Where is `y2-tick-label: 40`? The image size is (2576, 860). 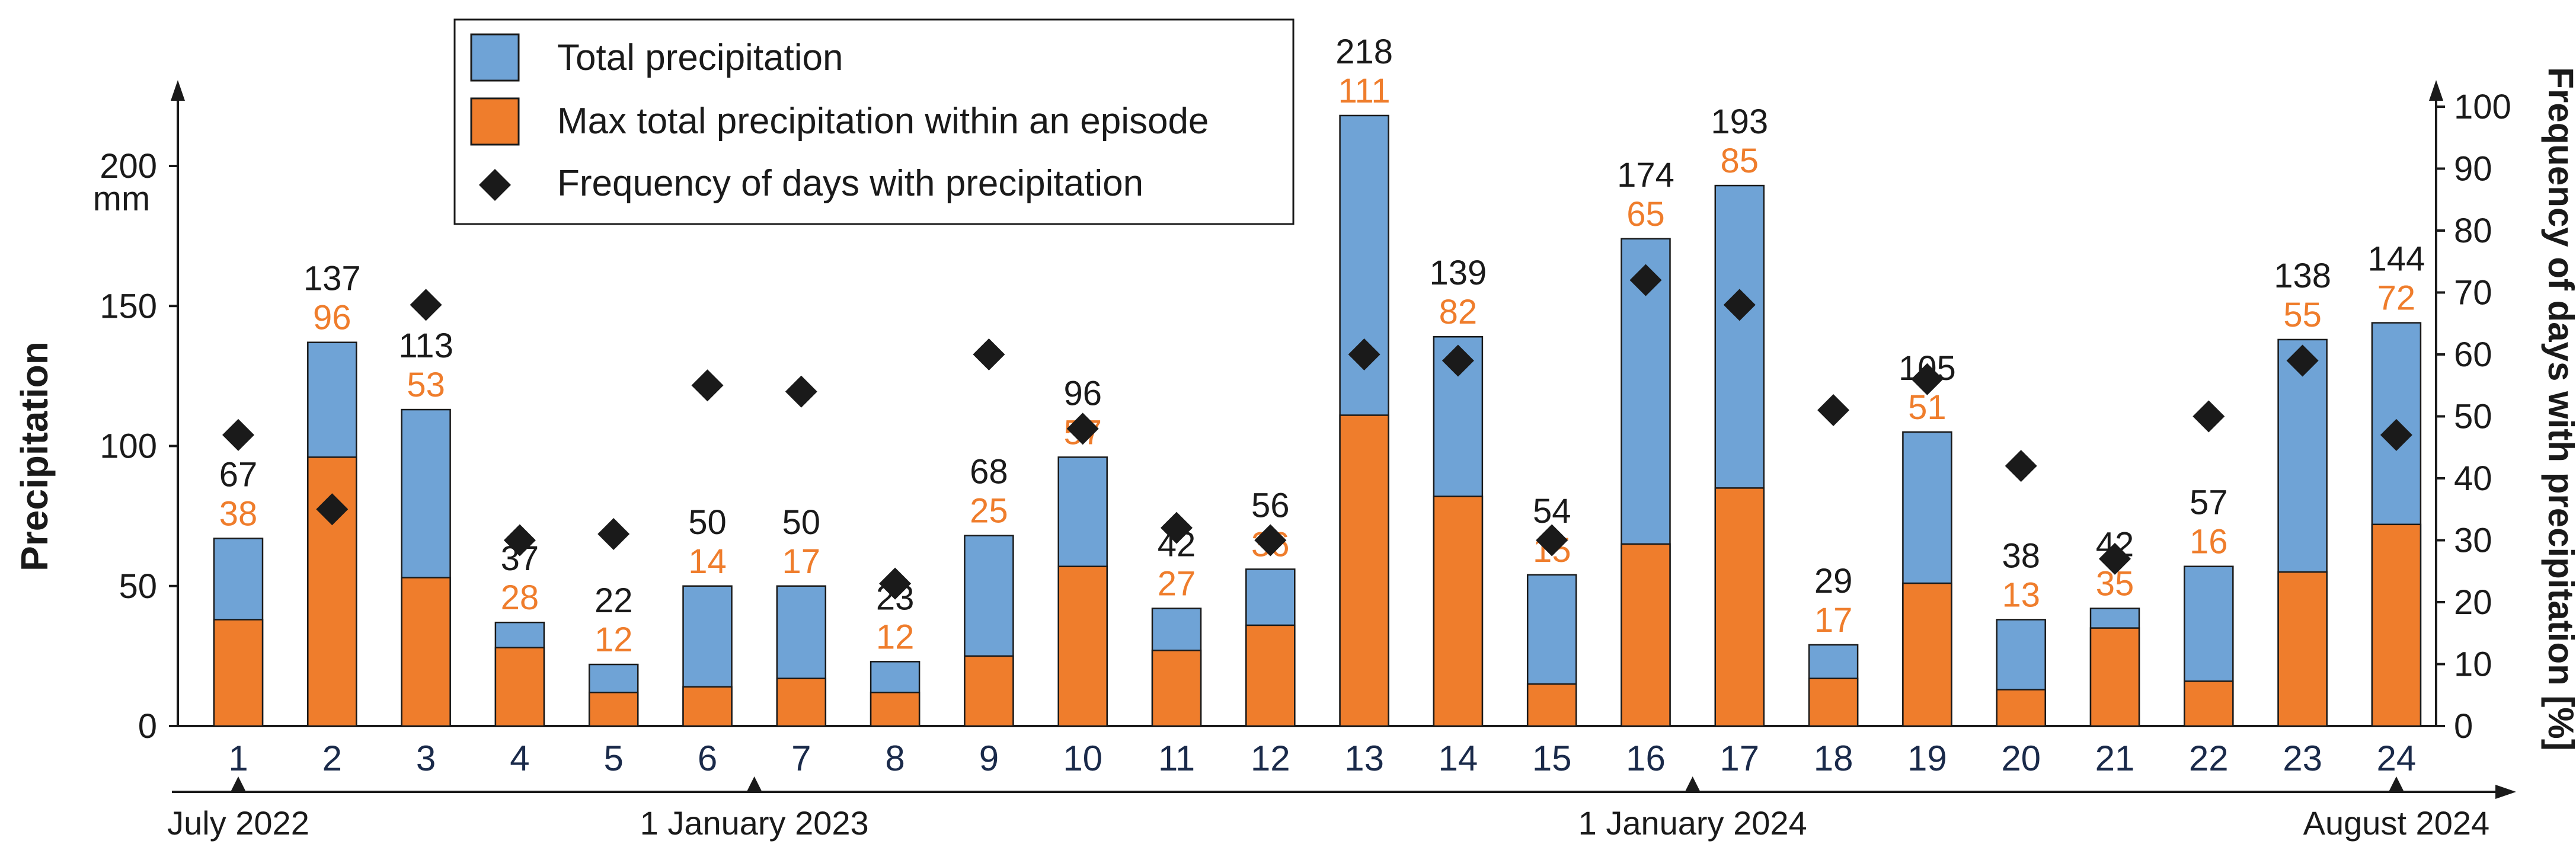
y2-tick-label: 40 is located at coordinates (2473, 478).